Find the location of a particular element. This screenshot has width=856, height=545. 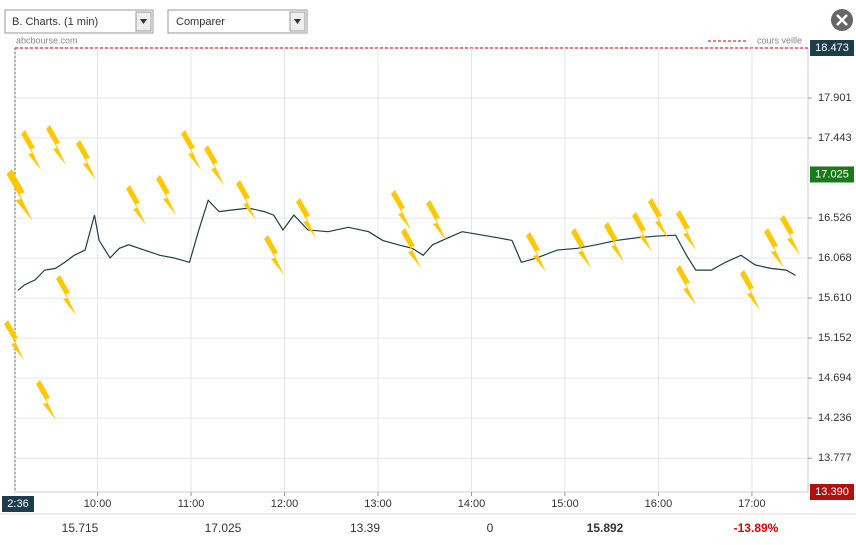

period-select: B. Charts. (1 min) is located at coordinates (79, 21).